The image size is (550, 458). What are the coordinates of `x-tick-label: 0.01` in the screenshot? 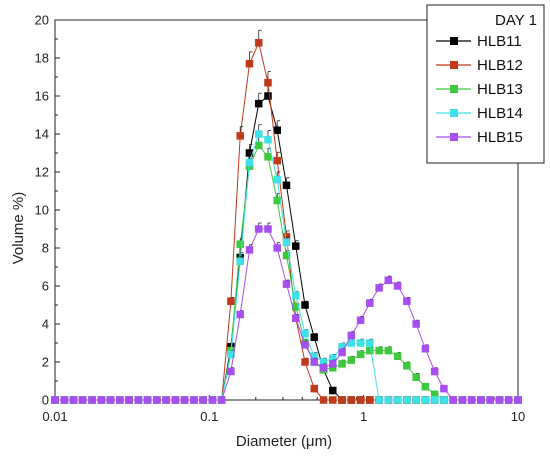 It's located at (54, 416).